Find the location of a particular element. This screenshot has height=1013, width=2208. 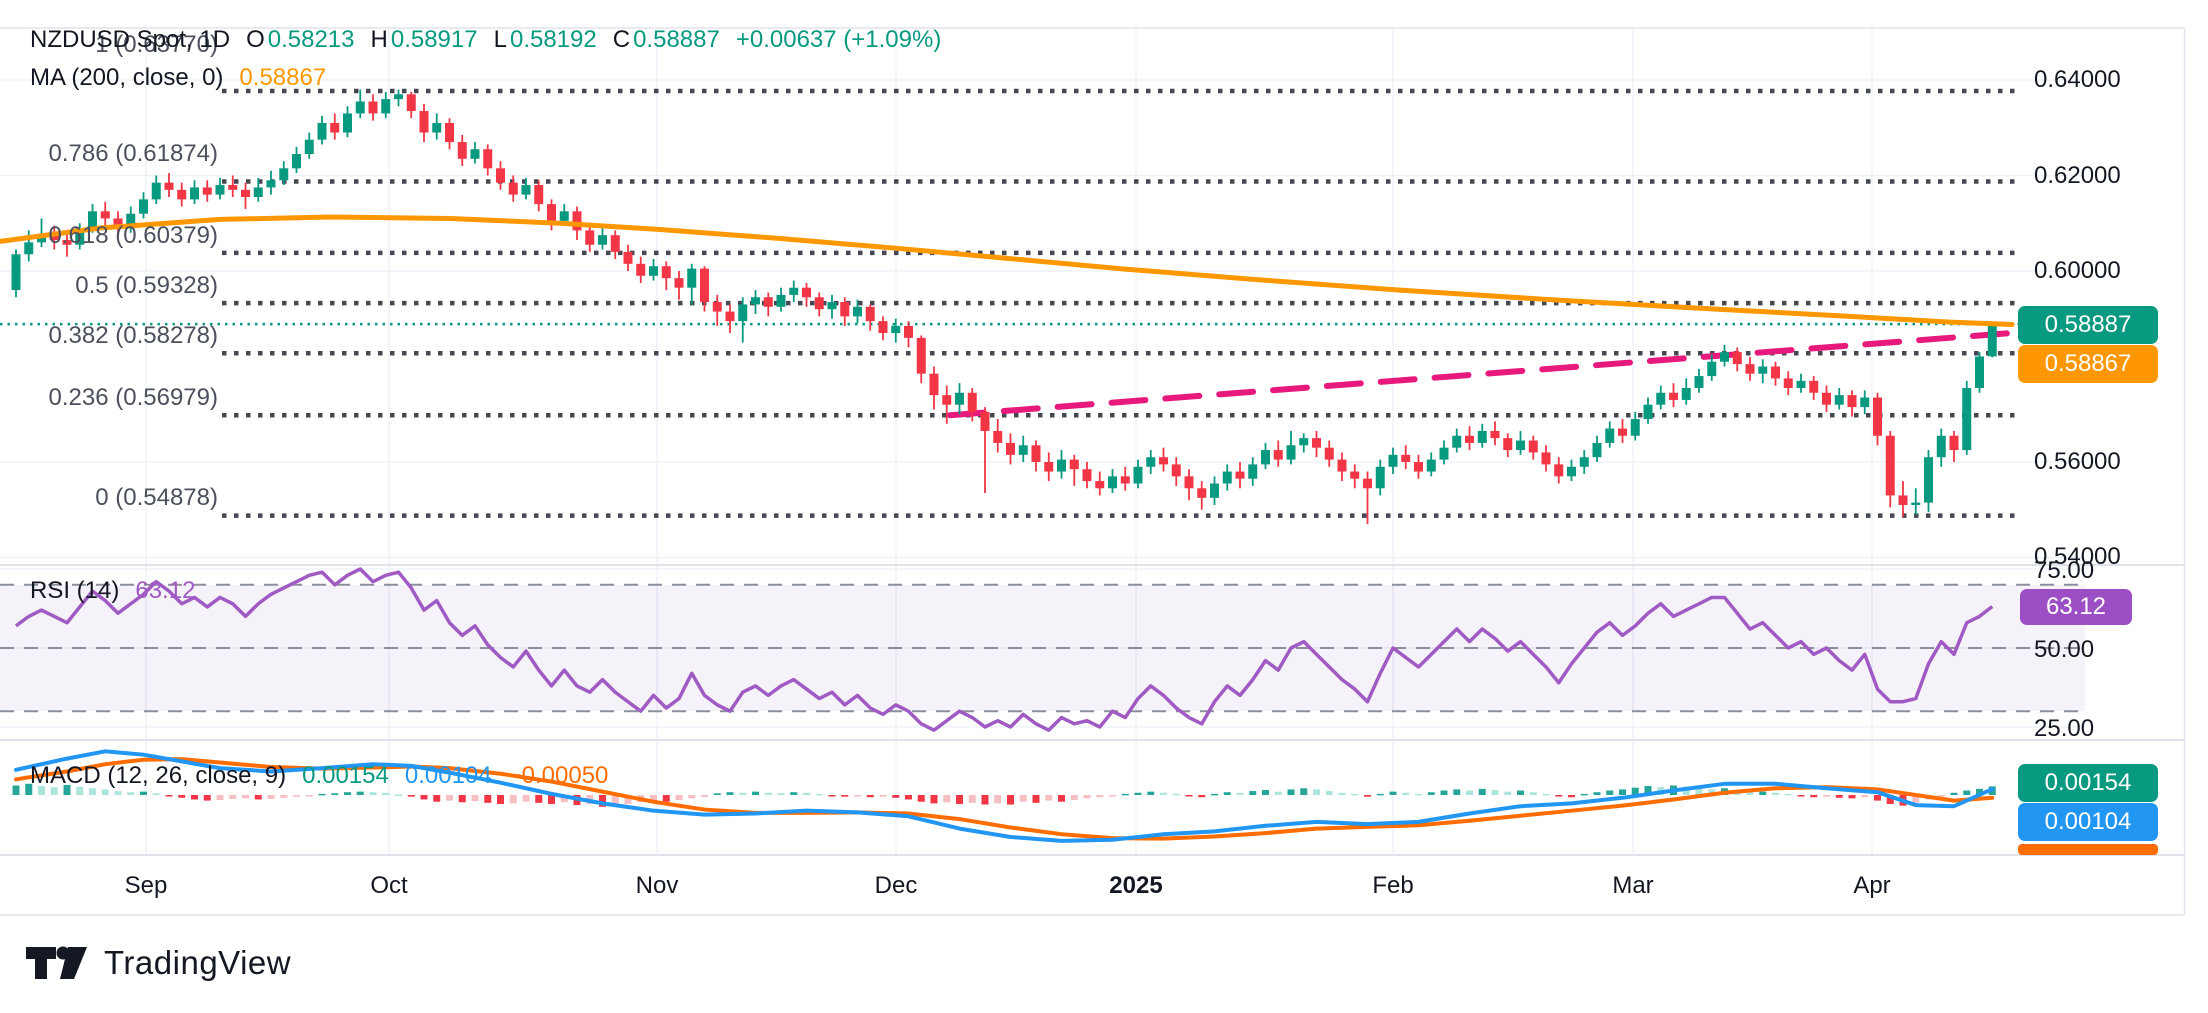

symbol-title: NZDUSD Spot, 1D is located at coordinates (130, 39).